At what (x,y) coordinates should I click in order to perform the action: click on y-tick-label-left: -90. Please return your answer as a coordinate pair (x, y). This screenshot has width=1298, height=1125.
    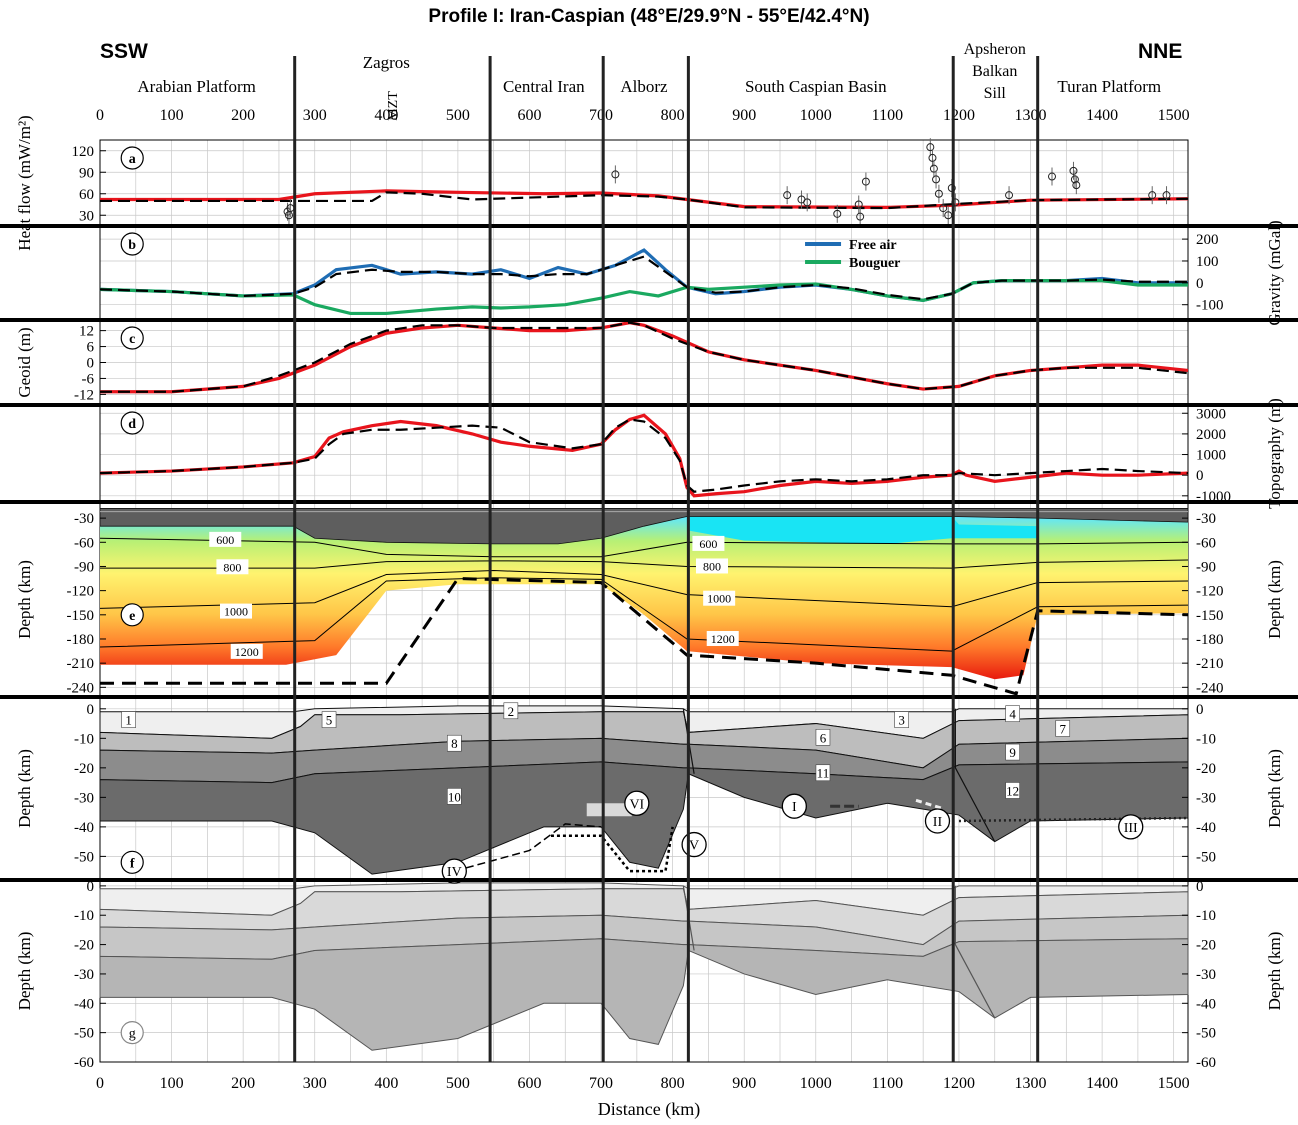
    Looking at the image, I should click on (84, 567).